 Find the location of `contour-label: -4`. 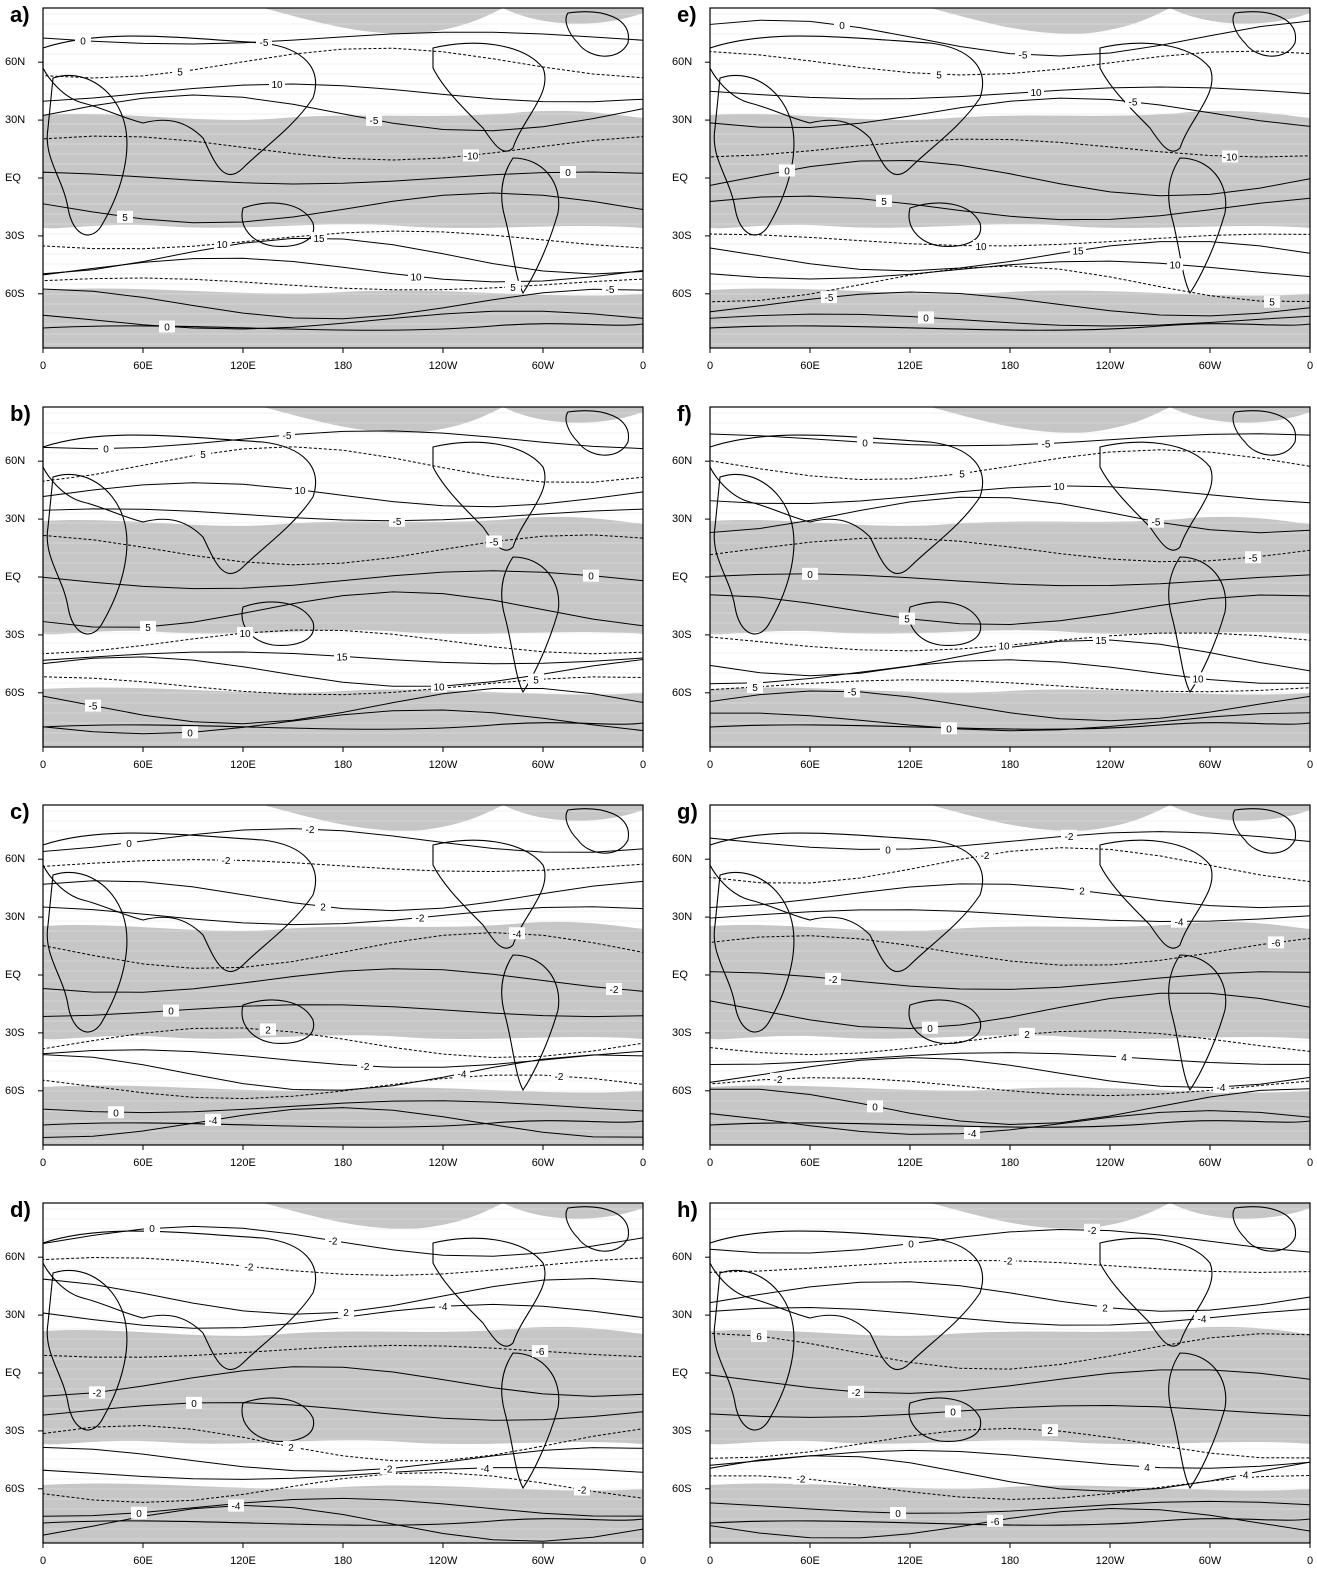

contour-label: -4 is located at coordinates (485, 1468).